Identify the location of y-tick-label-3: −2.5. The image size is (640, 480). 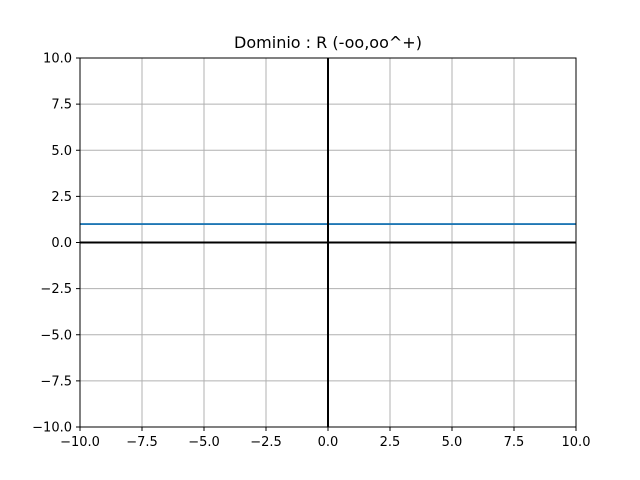
(56, 289).